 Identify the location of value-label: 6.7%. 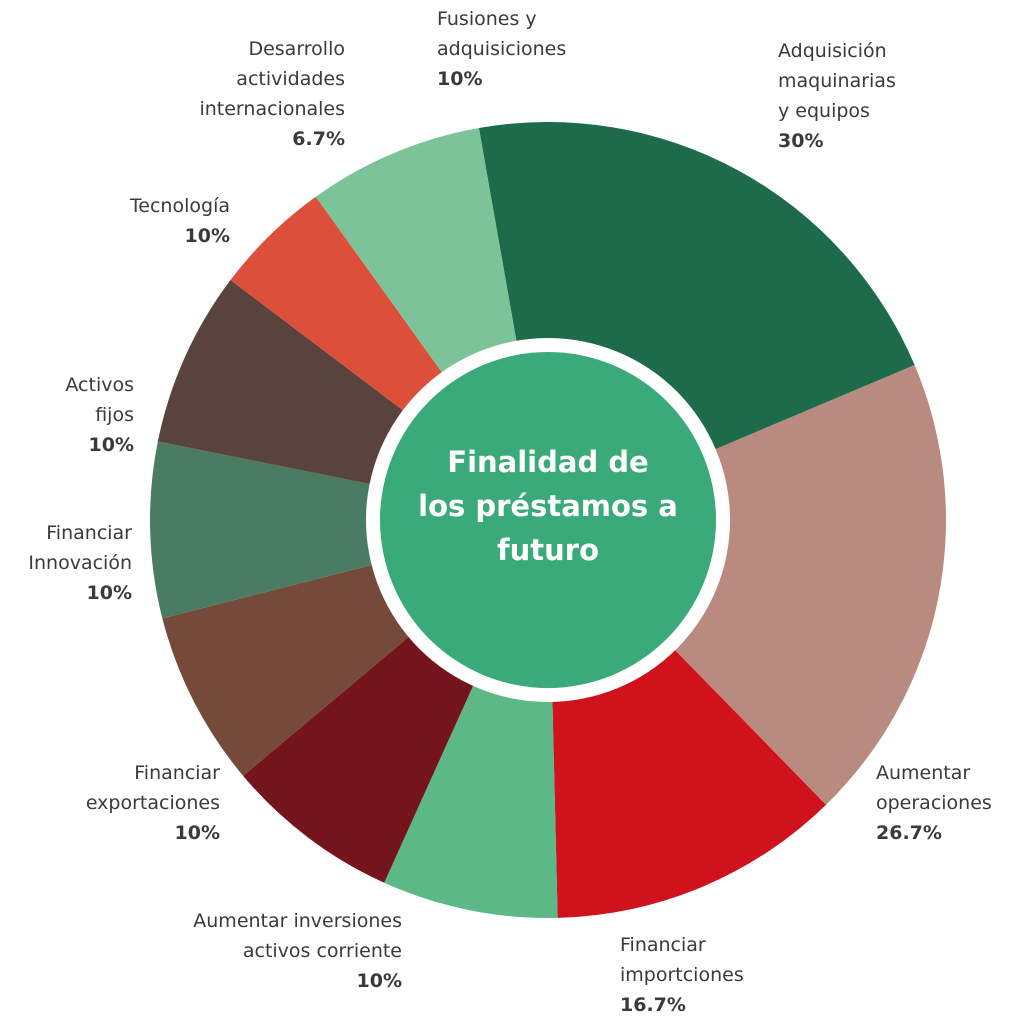
(318, 139).